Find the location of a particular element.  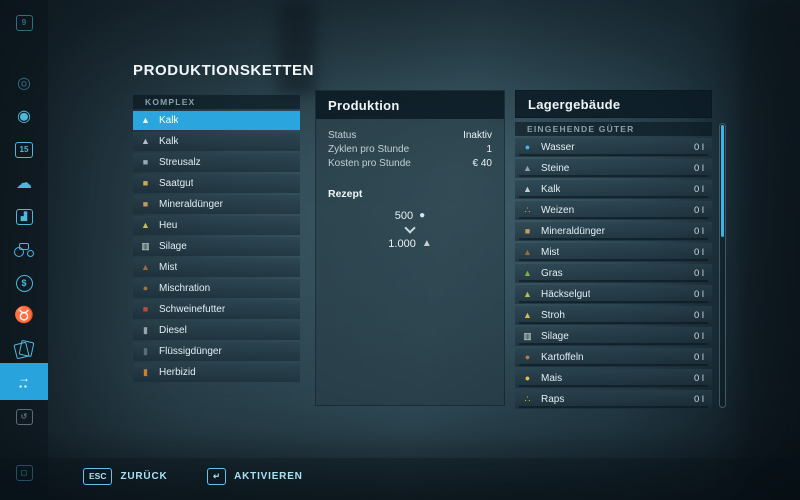

production-chain-row: ■ Mineraldünger is located at coordinates (216, 204).